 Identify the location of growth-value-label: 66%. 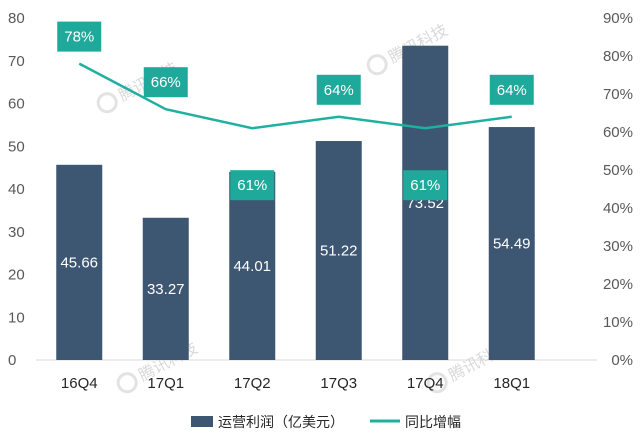
(166, 82).